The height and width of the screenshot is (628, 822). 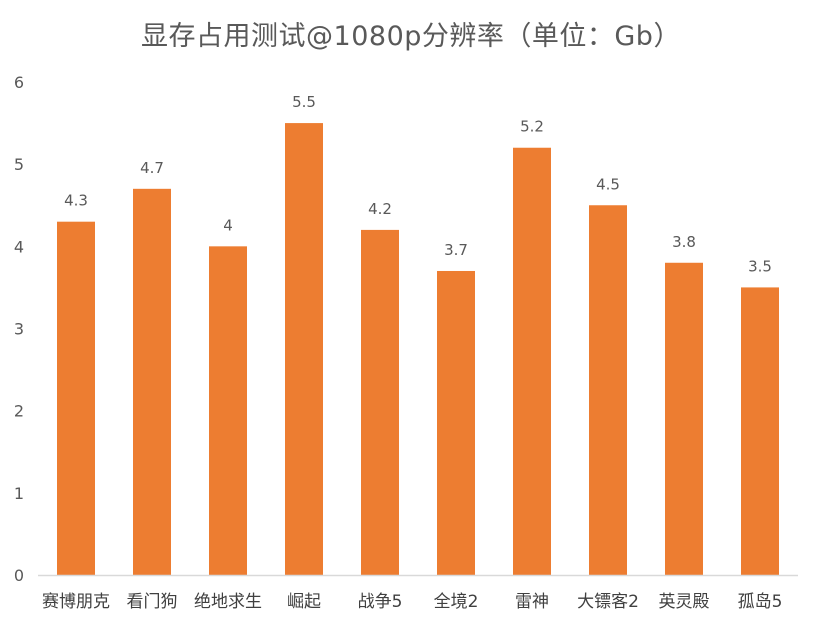 What do you see at coordinates (152, 168) in the screenshot?
I see `data-label: 4.7` at bounding box center [152, 168].